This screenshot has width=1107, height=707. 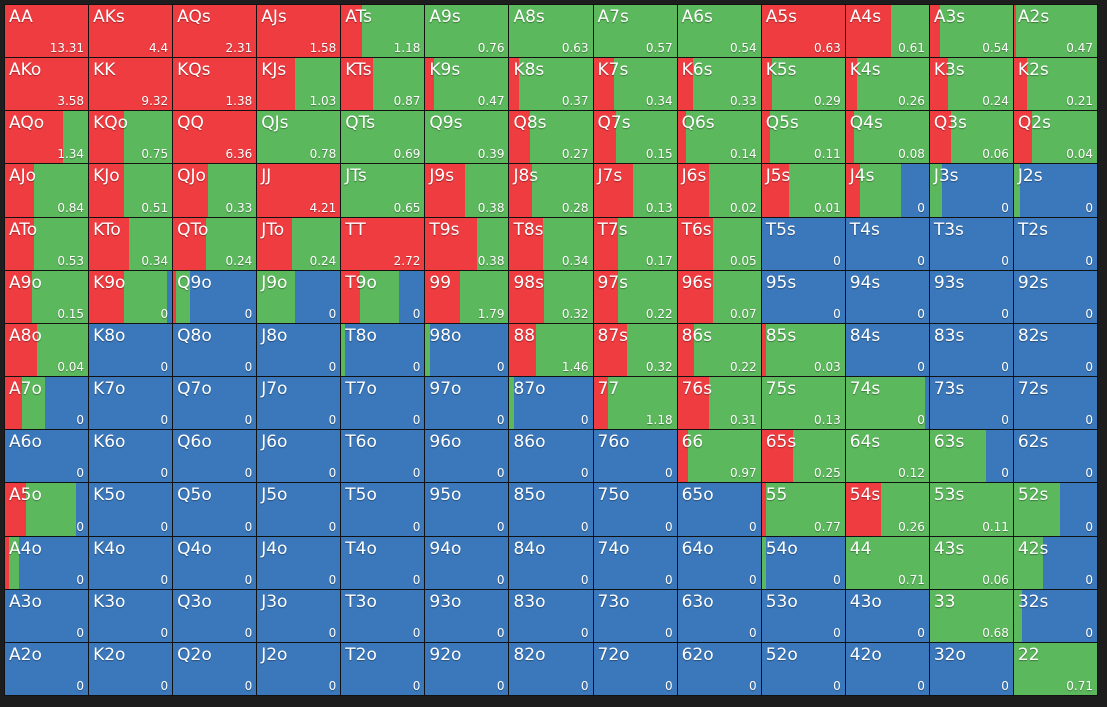 I want to click on hand-cell-Q6o: Q6o 0, so click(x=215, y=456).